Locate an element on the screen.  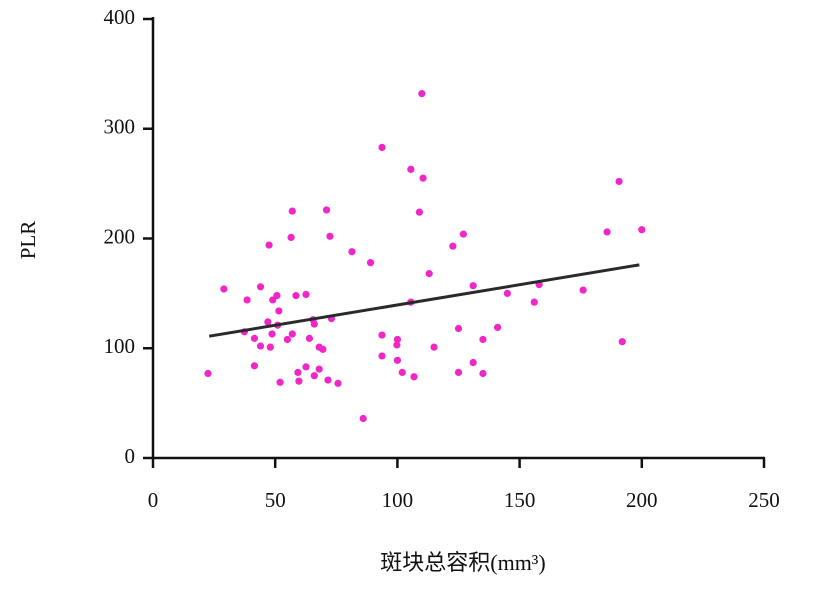
y-tick-label: 200 is located at coordinates (120, 236).